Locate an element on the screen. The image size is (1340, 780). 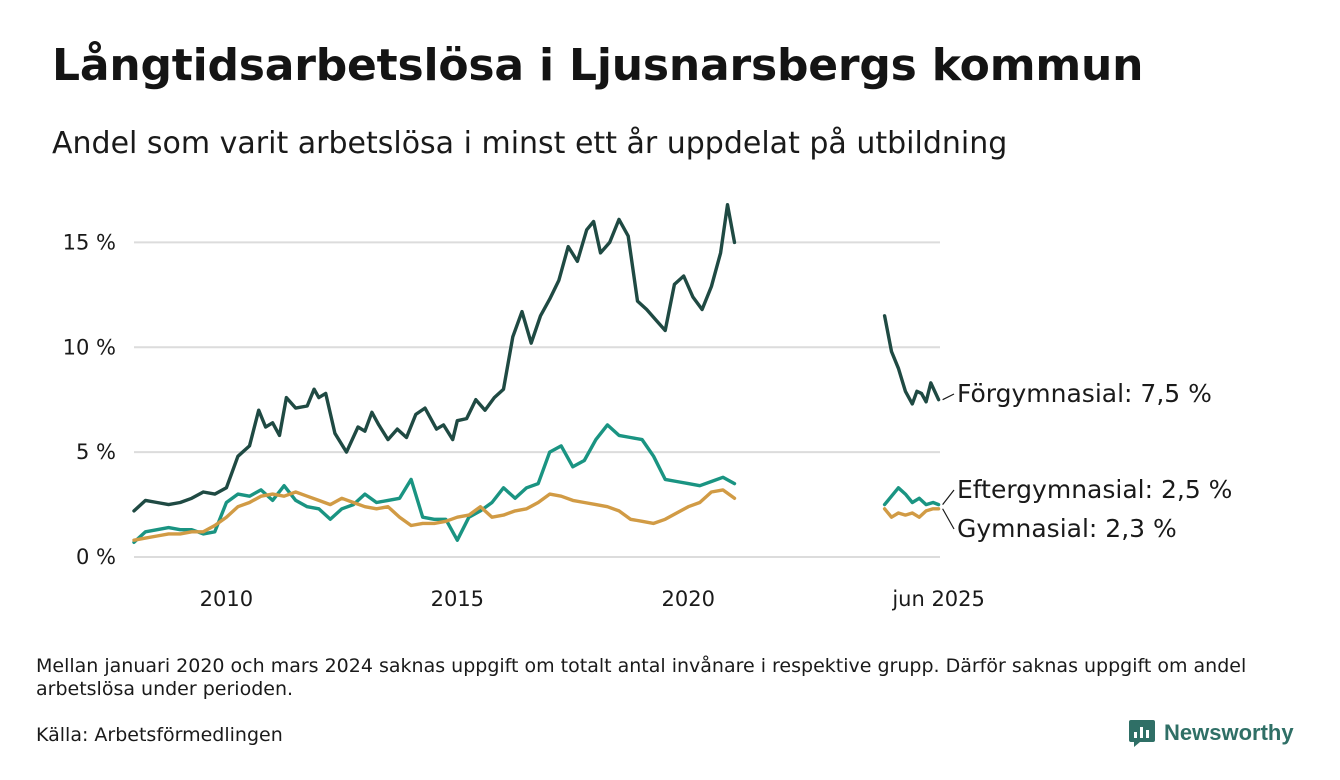
brand-logo: Newsworthy is located at coordinates (1211, 733).